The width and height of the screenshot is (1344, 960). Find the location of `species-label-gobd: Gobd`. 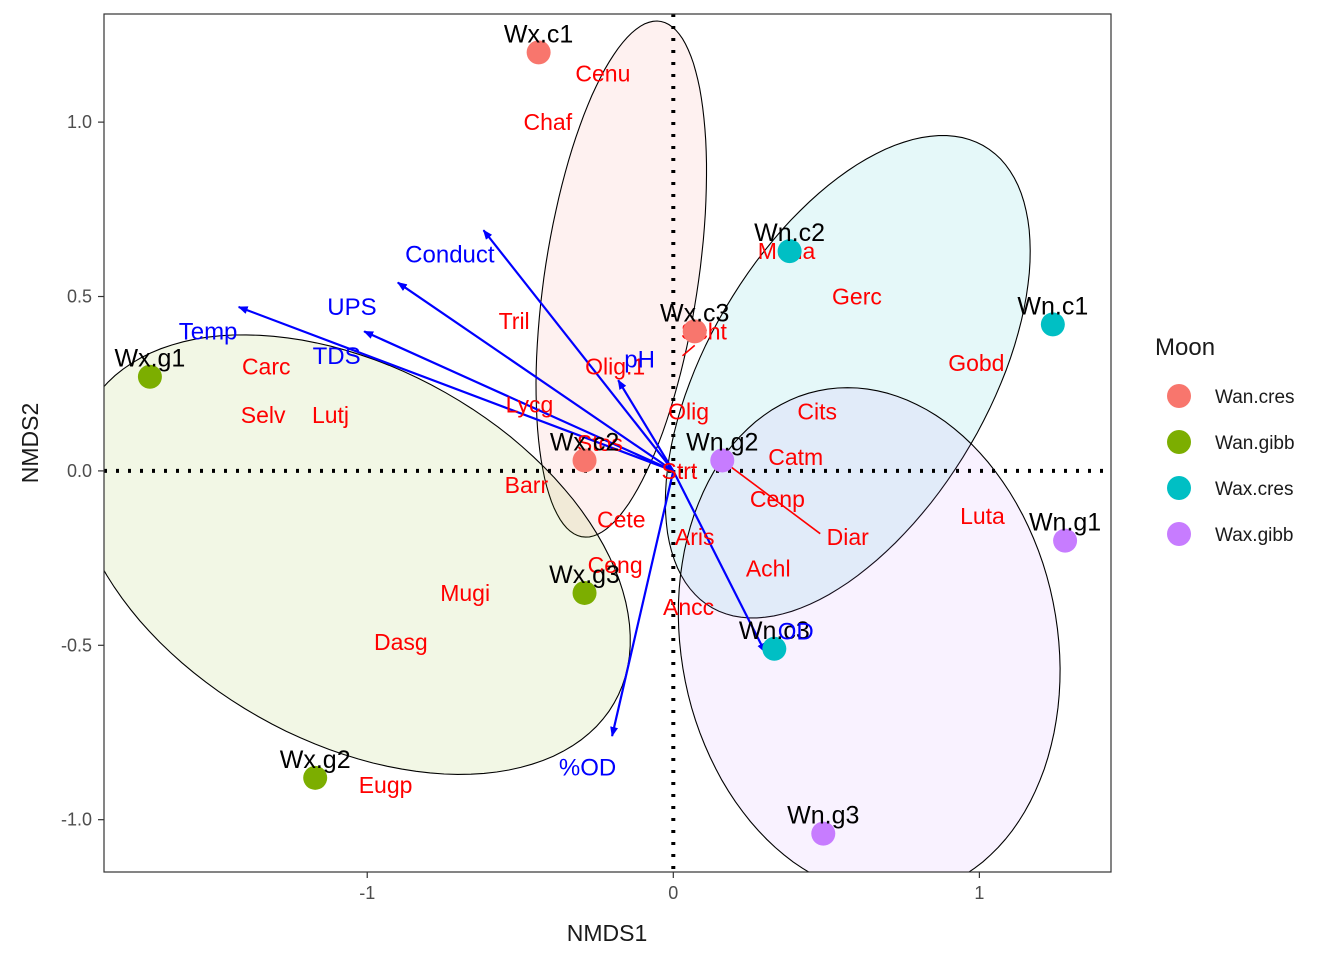

species-label-gobd: Gobd is located at coordinates (976, 363).